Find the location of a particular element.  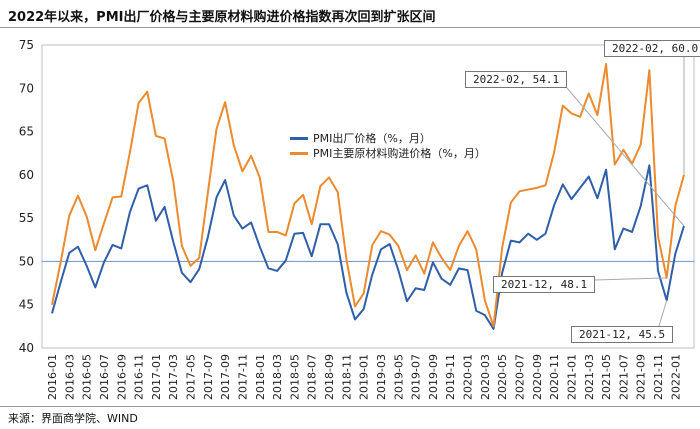

legend: PMI出厂价格（%，月） PMI主要原材料购进价格（%，月） is located at coordinates (388, 146).